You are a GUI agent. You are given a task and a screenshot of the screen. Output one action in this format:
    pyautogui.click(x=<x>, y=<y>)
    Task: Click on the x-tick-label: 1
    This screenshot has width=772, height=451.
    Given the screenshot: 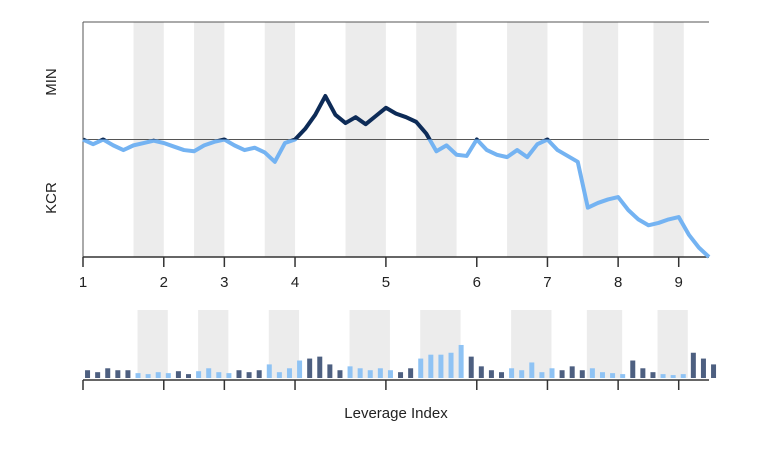 What is the action you would take?
    pyautogui.click(x=83, y=282)
    